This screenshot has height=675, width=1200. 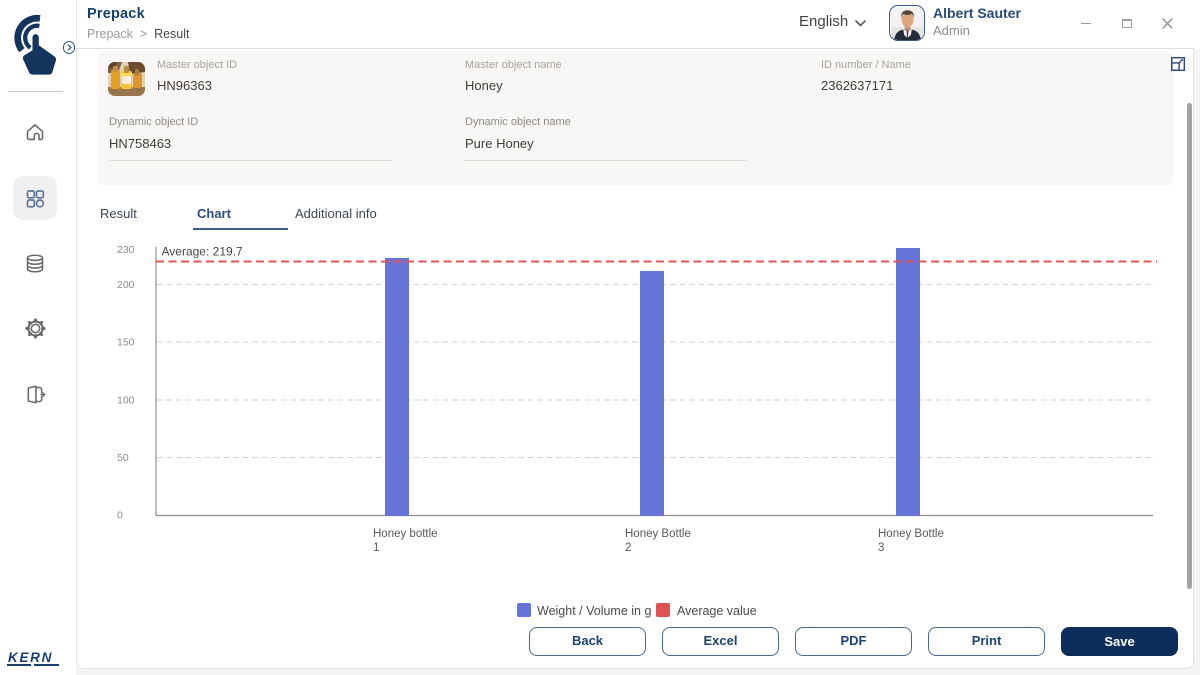 What do you see at coordinates (126, 250) in the screenshot?
I see `svg-text: 230` at bounding box center [126, 250].